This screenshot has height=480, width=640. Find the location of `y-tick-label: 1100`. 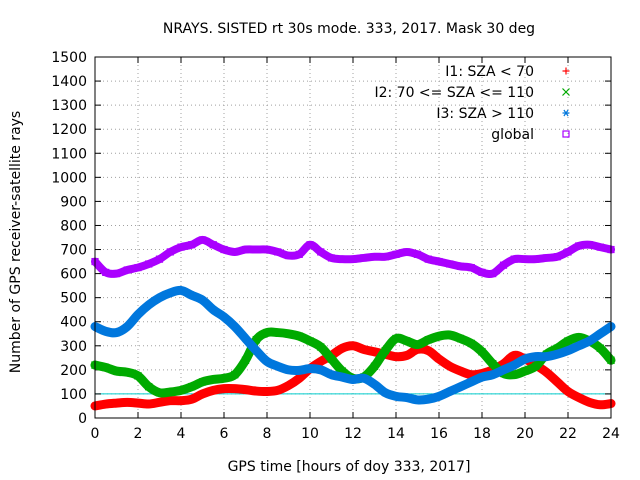

y-tick-label: 1100 is located at coordinates (69, 154).